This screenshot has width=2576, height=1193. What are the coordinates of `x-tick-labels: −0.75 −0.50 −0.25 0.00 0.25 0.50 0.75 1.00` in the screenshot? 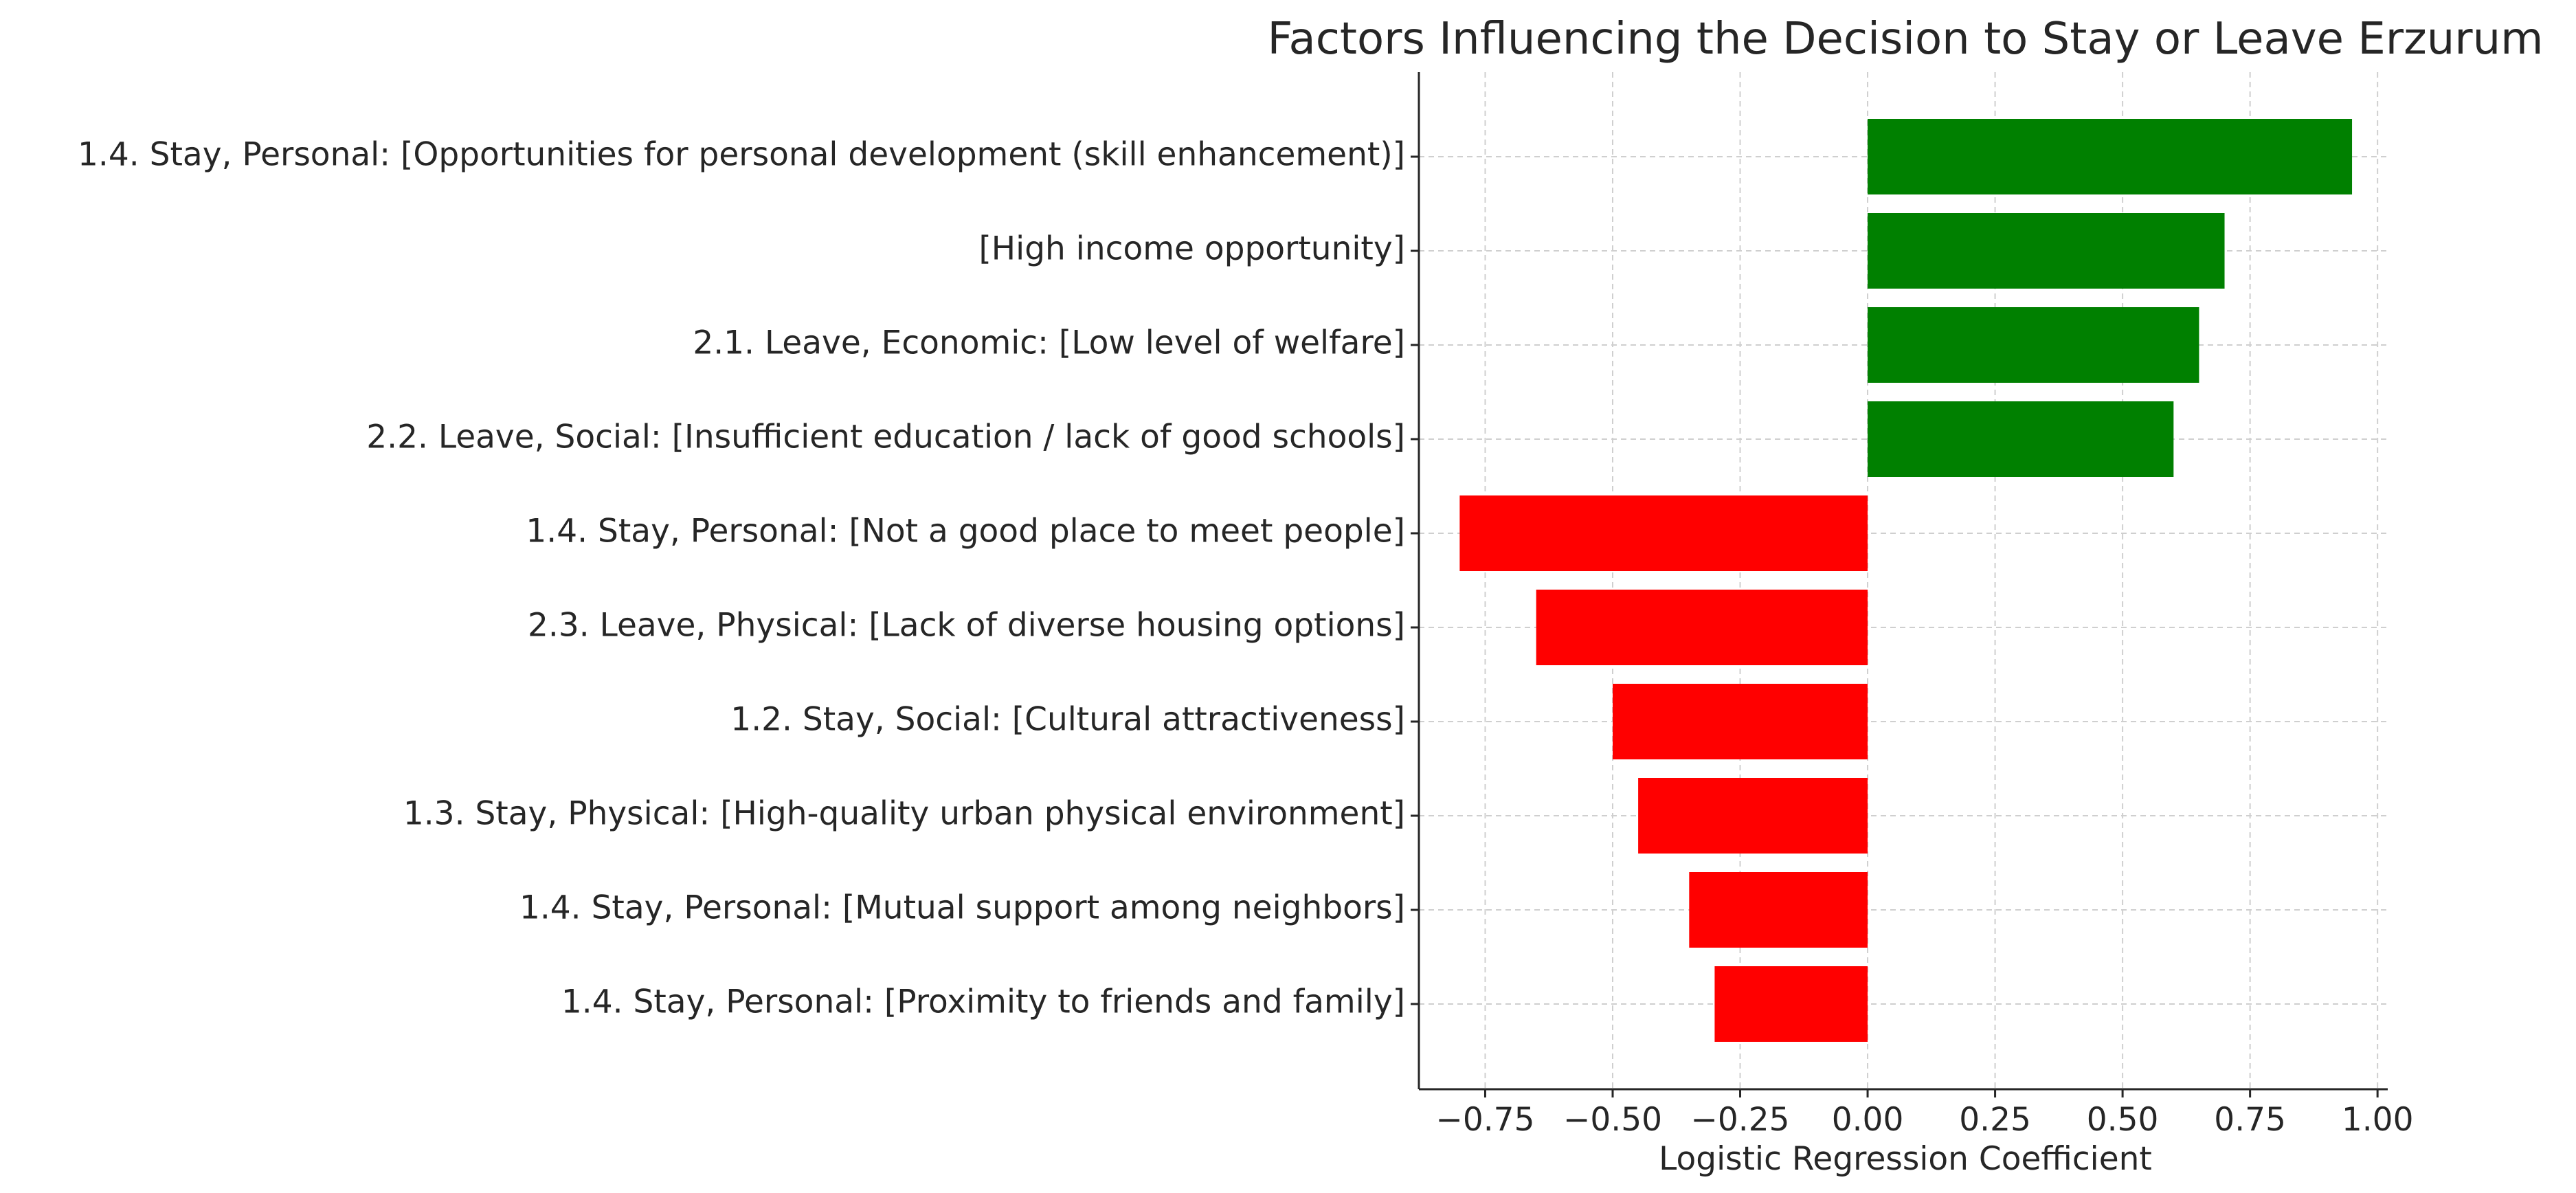 It's located at (1924, 1120).